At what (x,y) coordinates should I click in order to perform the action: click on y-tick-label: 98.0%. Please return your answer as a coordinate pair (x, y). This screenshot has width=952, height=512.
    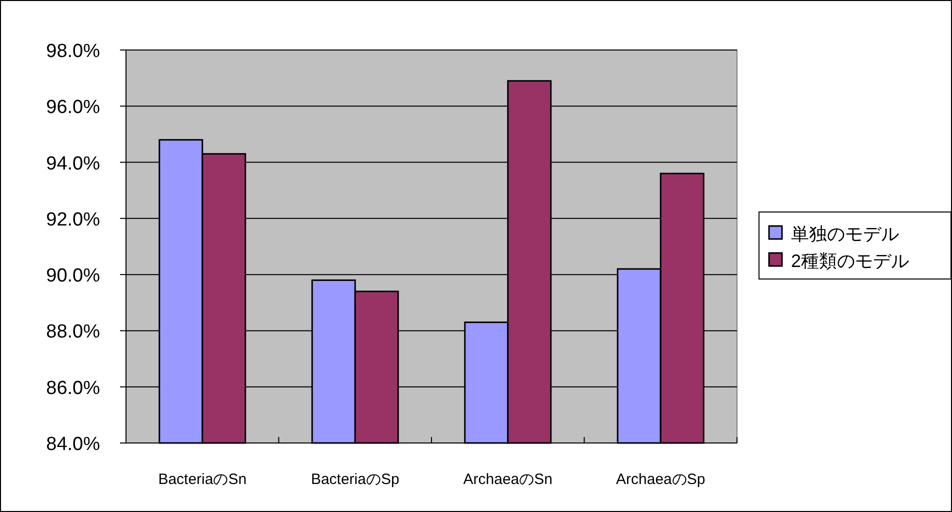
    Looking at the image, I should click on (73, 51).